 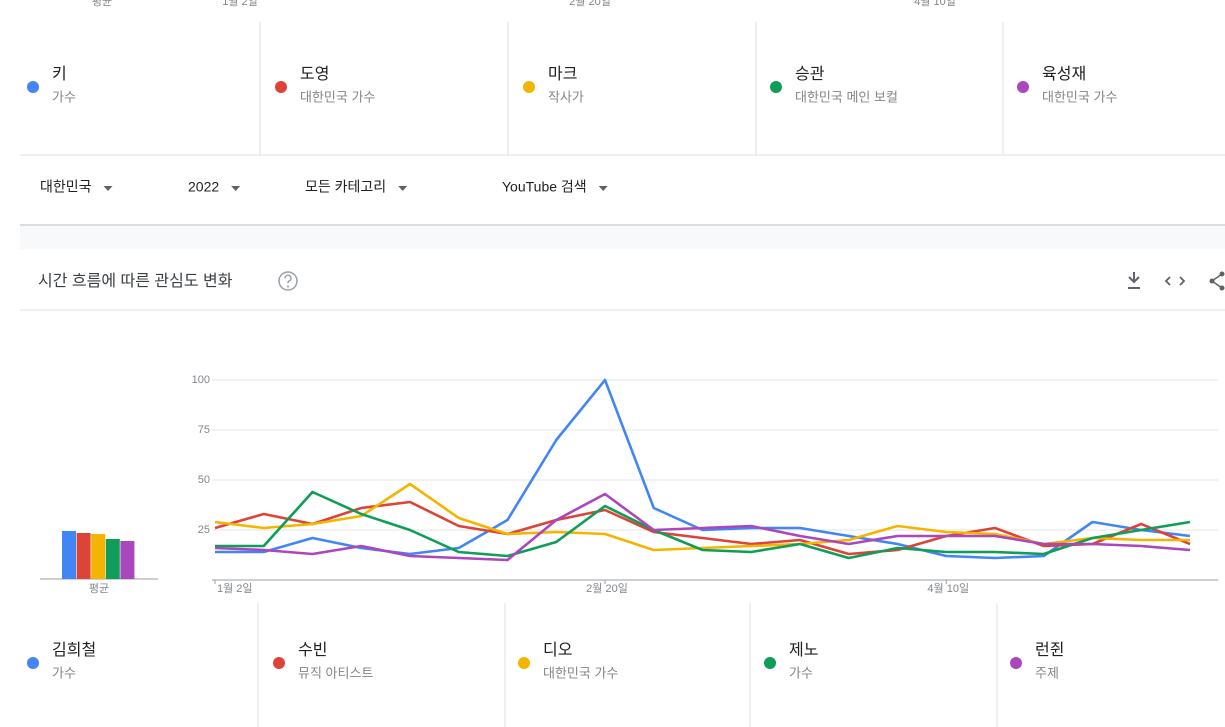 I want to click on embed-icon, so click(x=1175, y=281).